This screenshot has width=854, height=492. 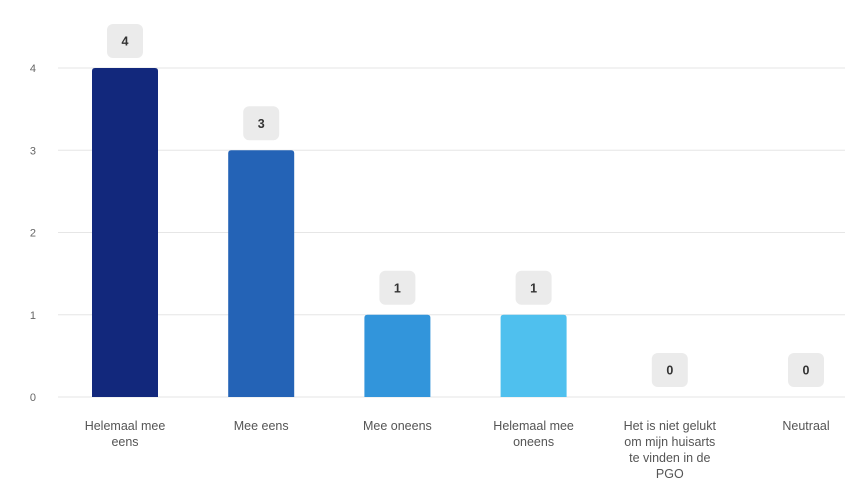 I want to click on x-tick-label: Mee eens, so click(x=261, y=426).